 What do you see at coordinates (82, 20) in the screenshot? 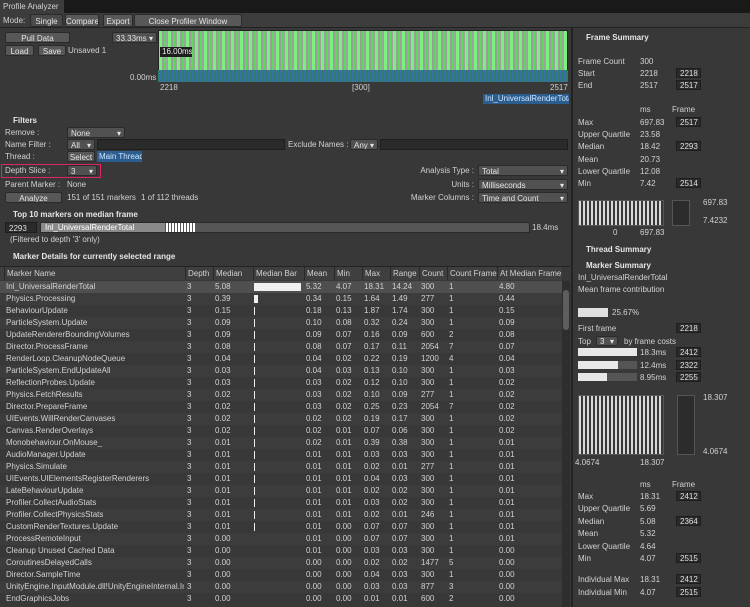
I see `toolbar-tab: Compare` at bounding box center [82, 20].